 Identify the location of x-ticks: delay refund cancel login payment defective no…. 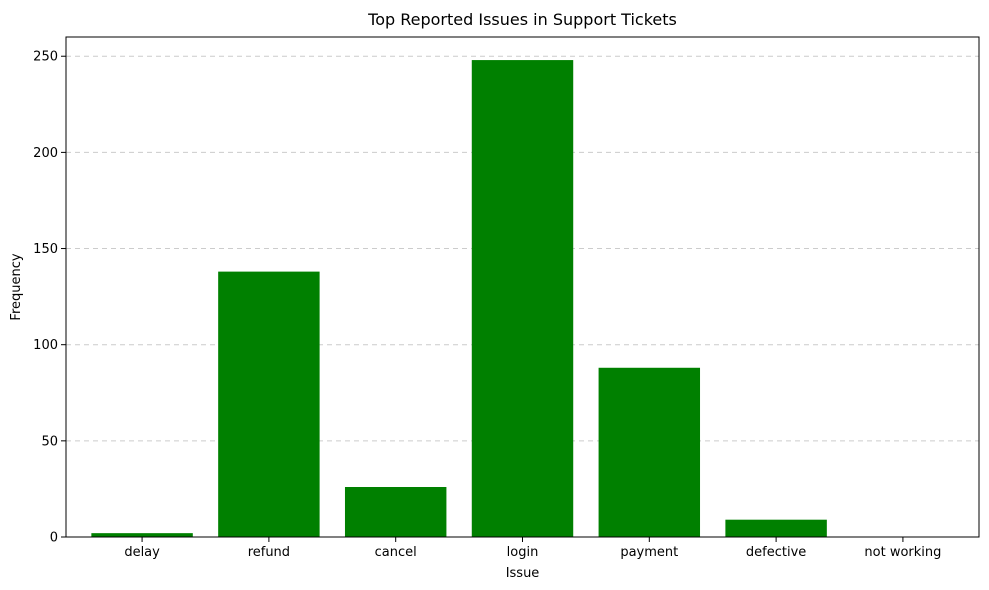
(532, 548).